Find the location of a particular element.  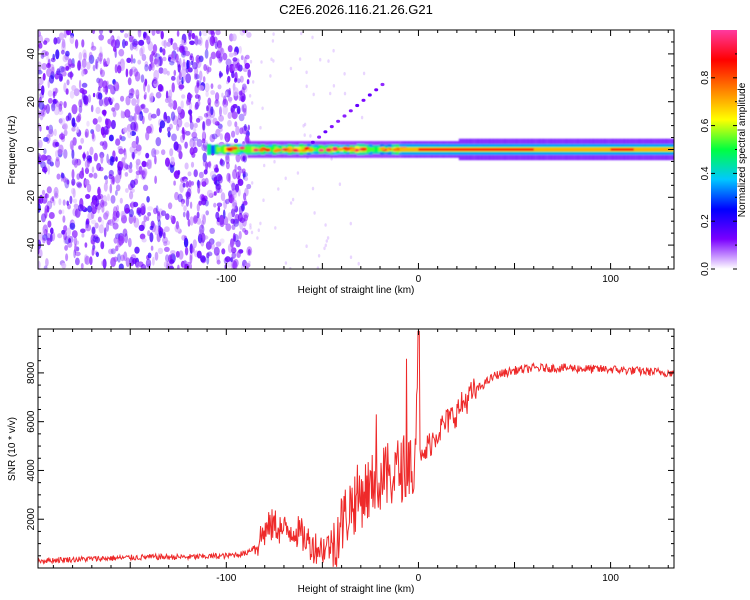

y-tick-label: -40 is located at coordinates (31, 244).